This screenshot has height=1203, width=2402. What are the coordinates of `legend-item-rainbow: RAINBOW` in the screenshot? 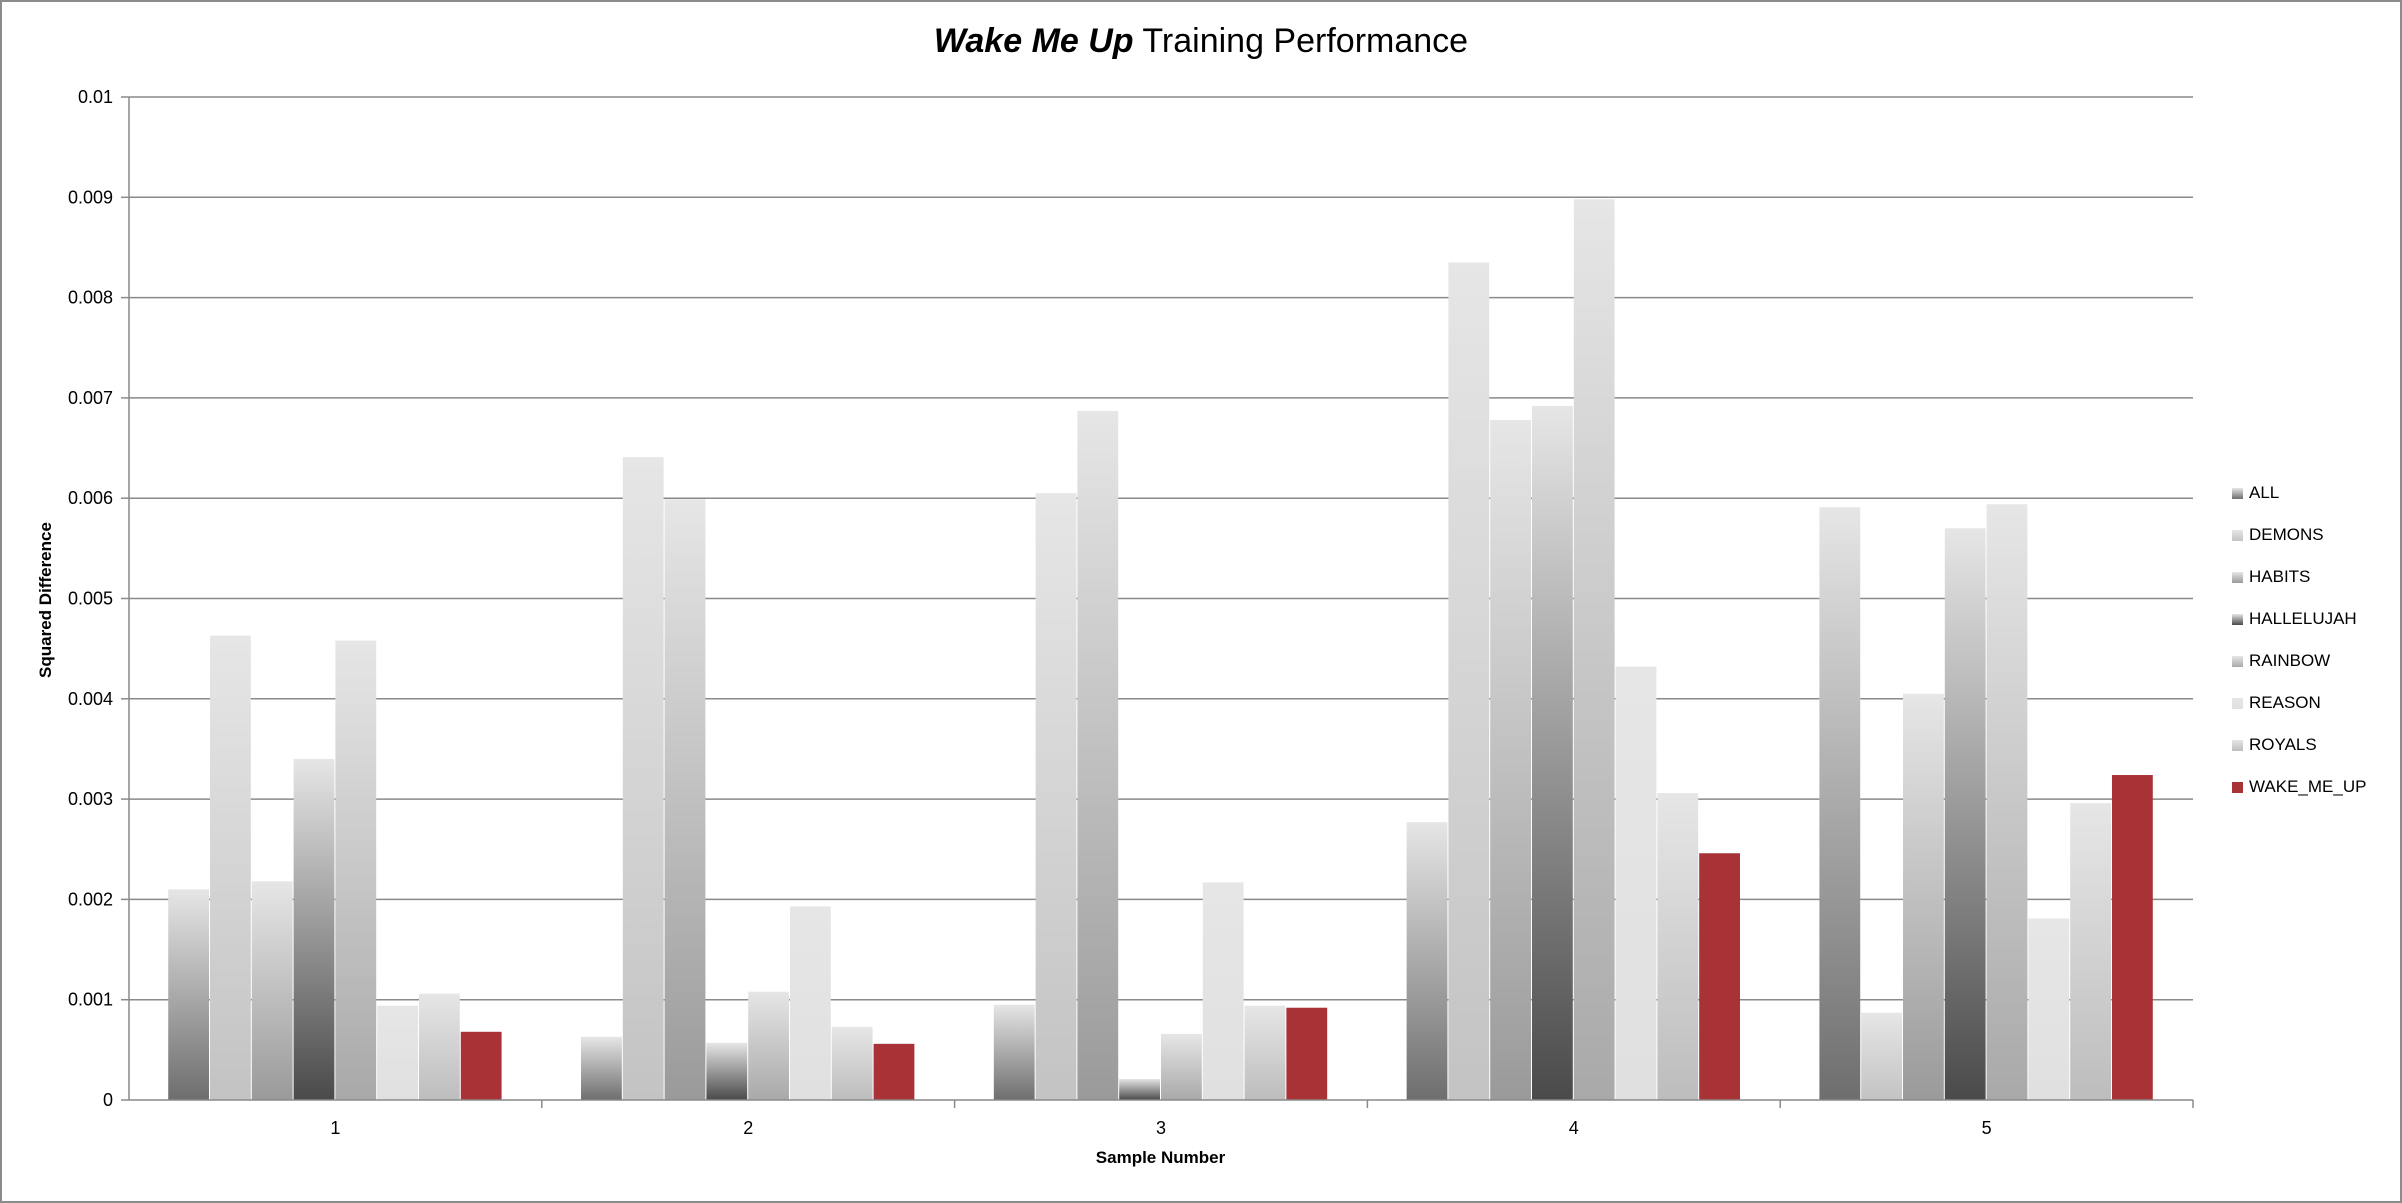 It's located at (2299, 661).